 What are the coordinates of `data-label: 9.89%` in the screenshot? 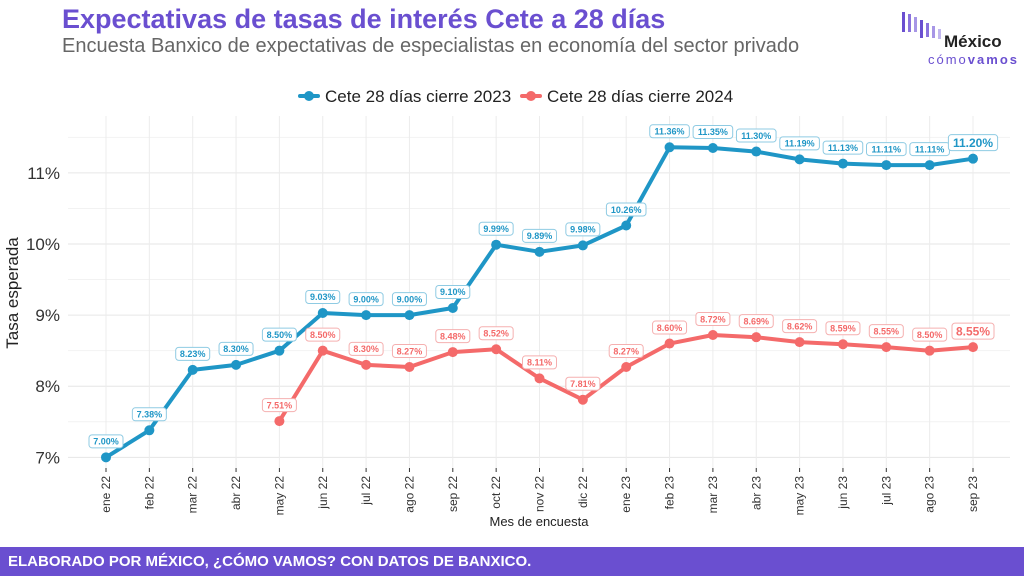 It's located at (539, 235).